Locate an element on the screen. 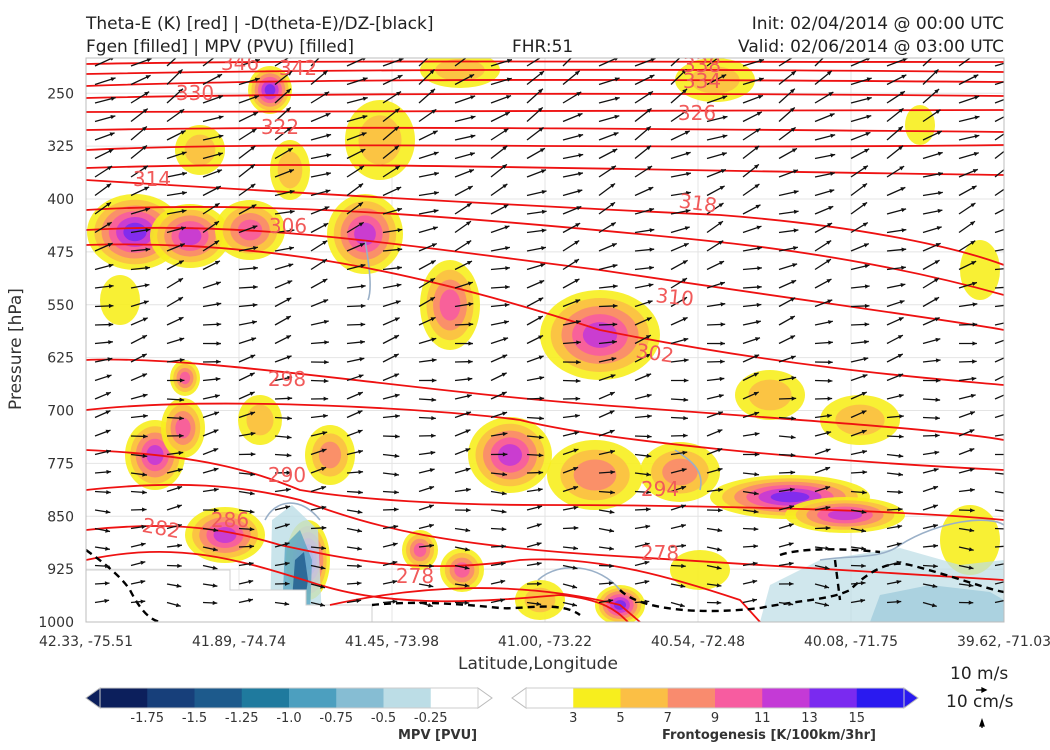  colorbar-tick-label: 9 is located at coordinates (715, 718).